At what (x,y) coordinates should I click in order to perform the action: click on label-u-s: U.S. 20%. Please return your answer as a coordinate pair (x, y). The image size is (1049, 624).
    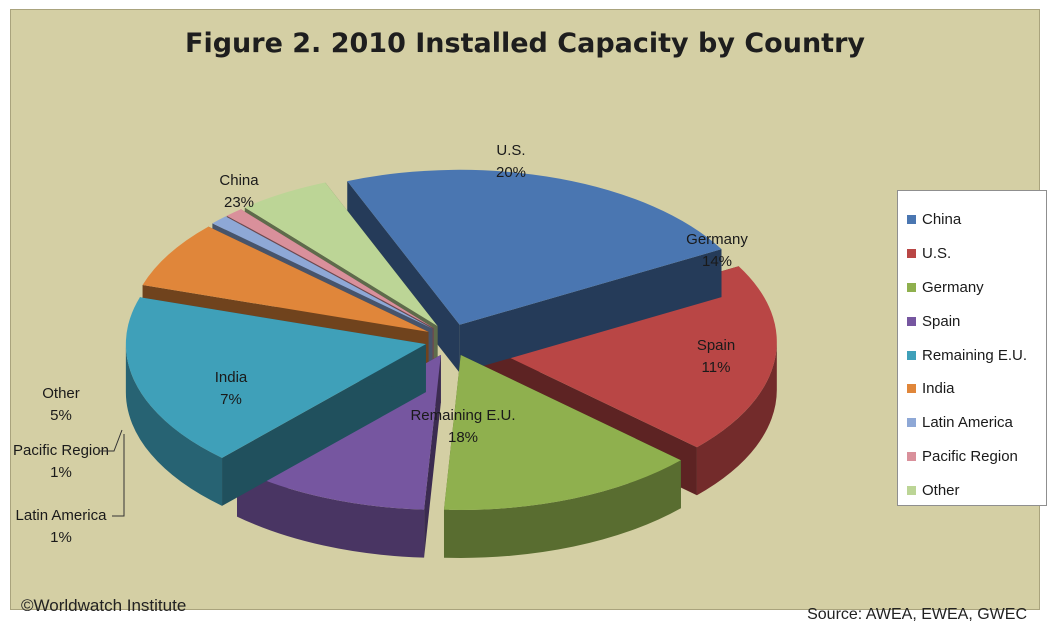
    Looking at the image, I should click on (511, 161).